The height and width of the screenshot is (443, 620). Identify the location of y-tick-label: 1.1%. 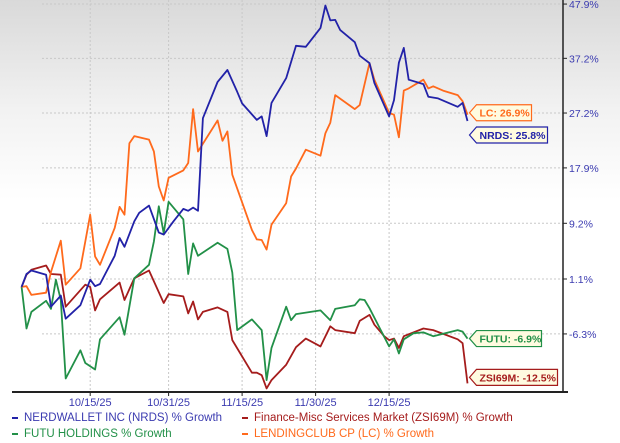
(581, 280).